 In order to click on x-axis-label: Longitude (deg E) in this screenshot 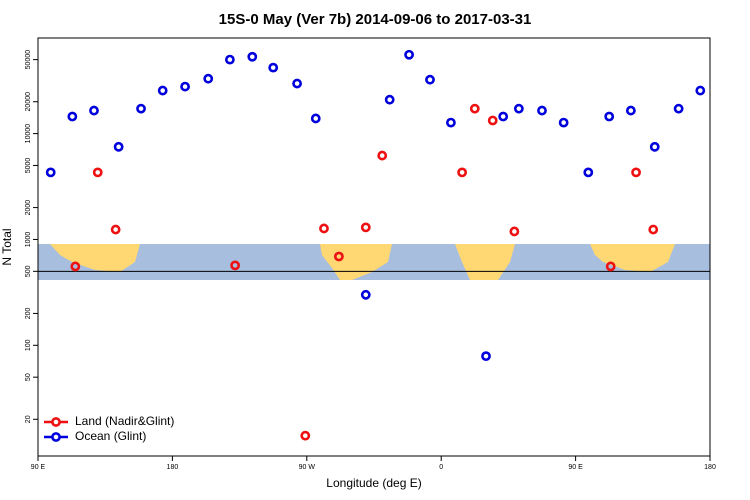, I will do `click(373, 483)`.